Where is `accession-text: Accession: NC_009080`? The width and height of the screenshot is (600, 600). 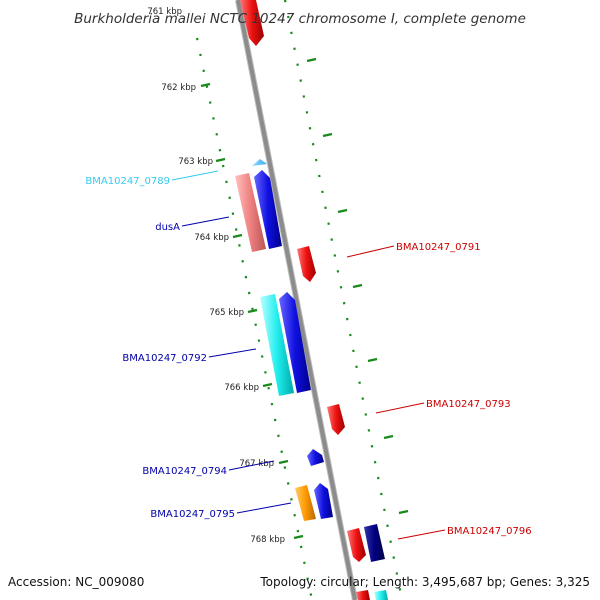 accession-text: Accession: NC_009080 is located at coordinates (76, 582).